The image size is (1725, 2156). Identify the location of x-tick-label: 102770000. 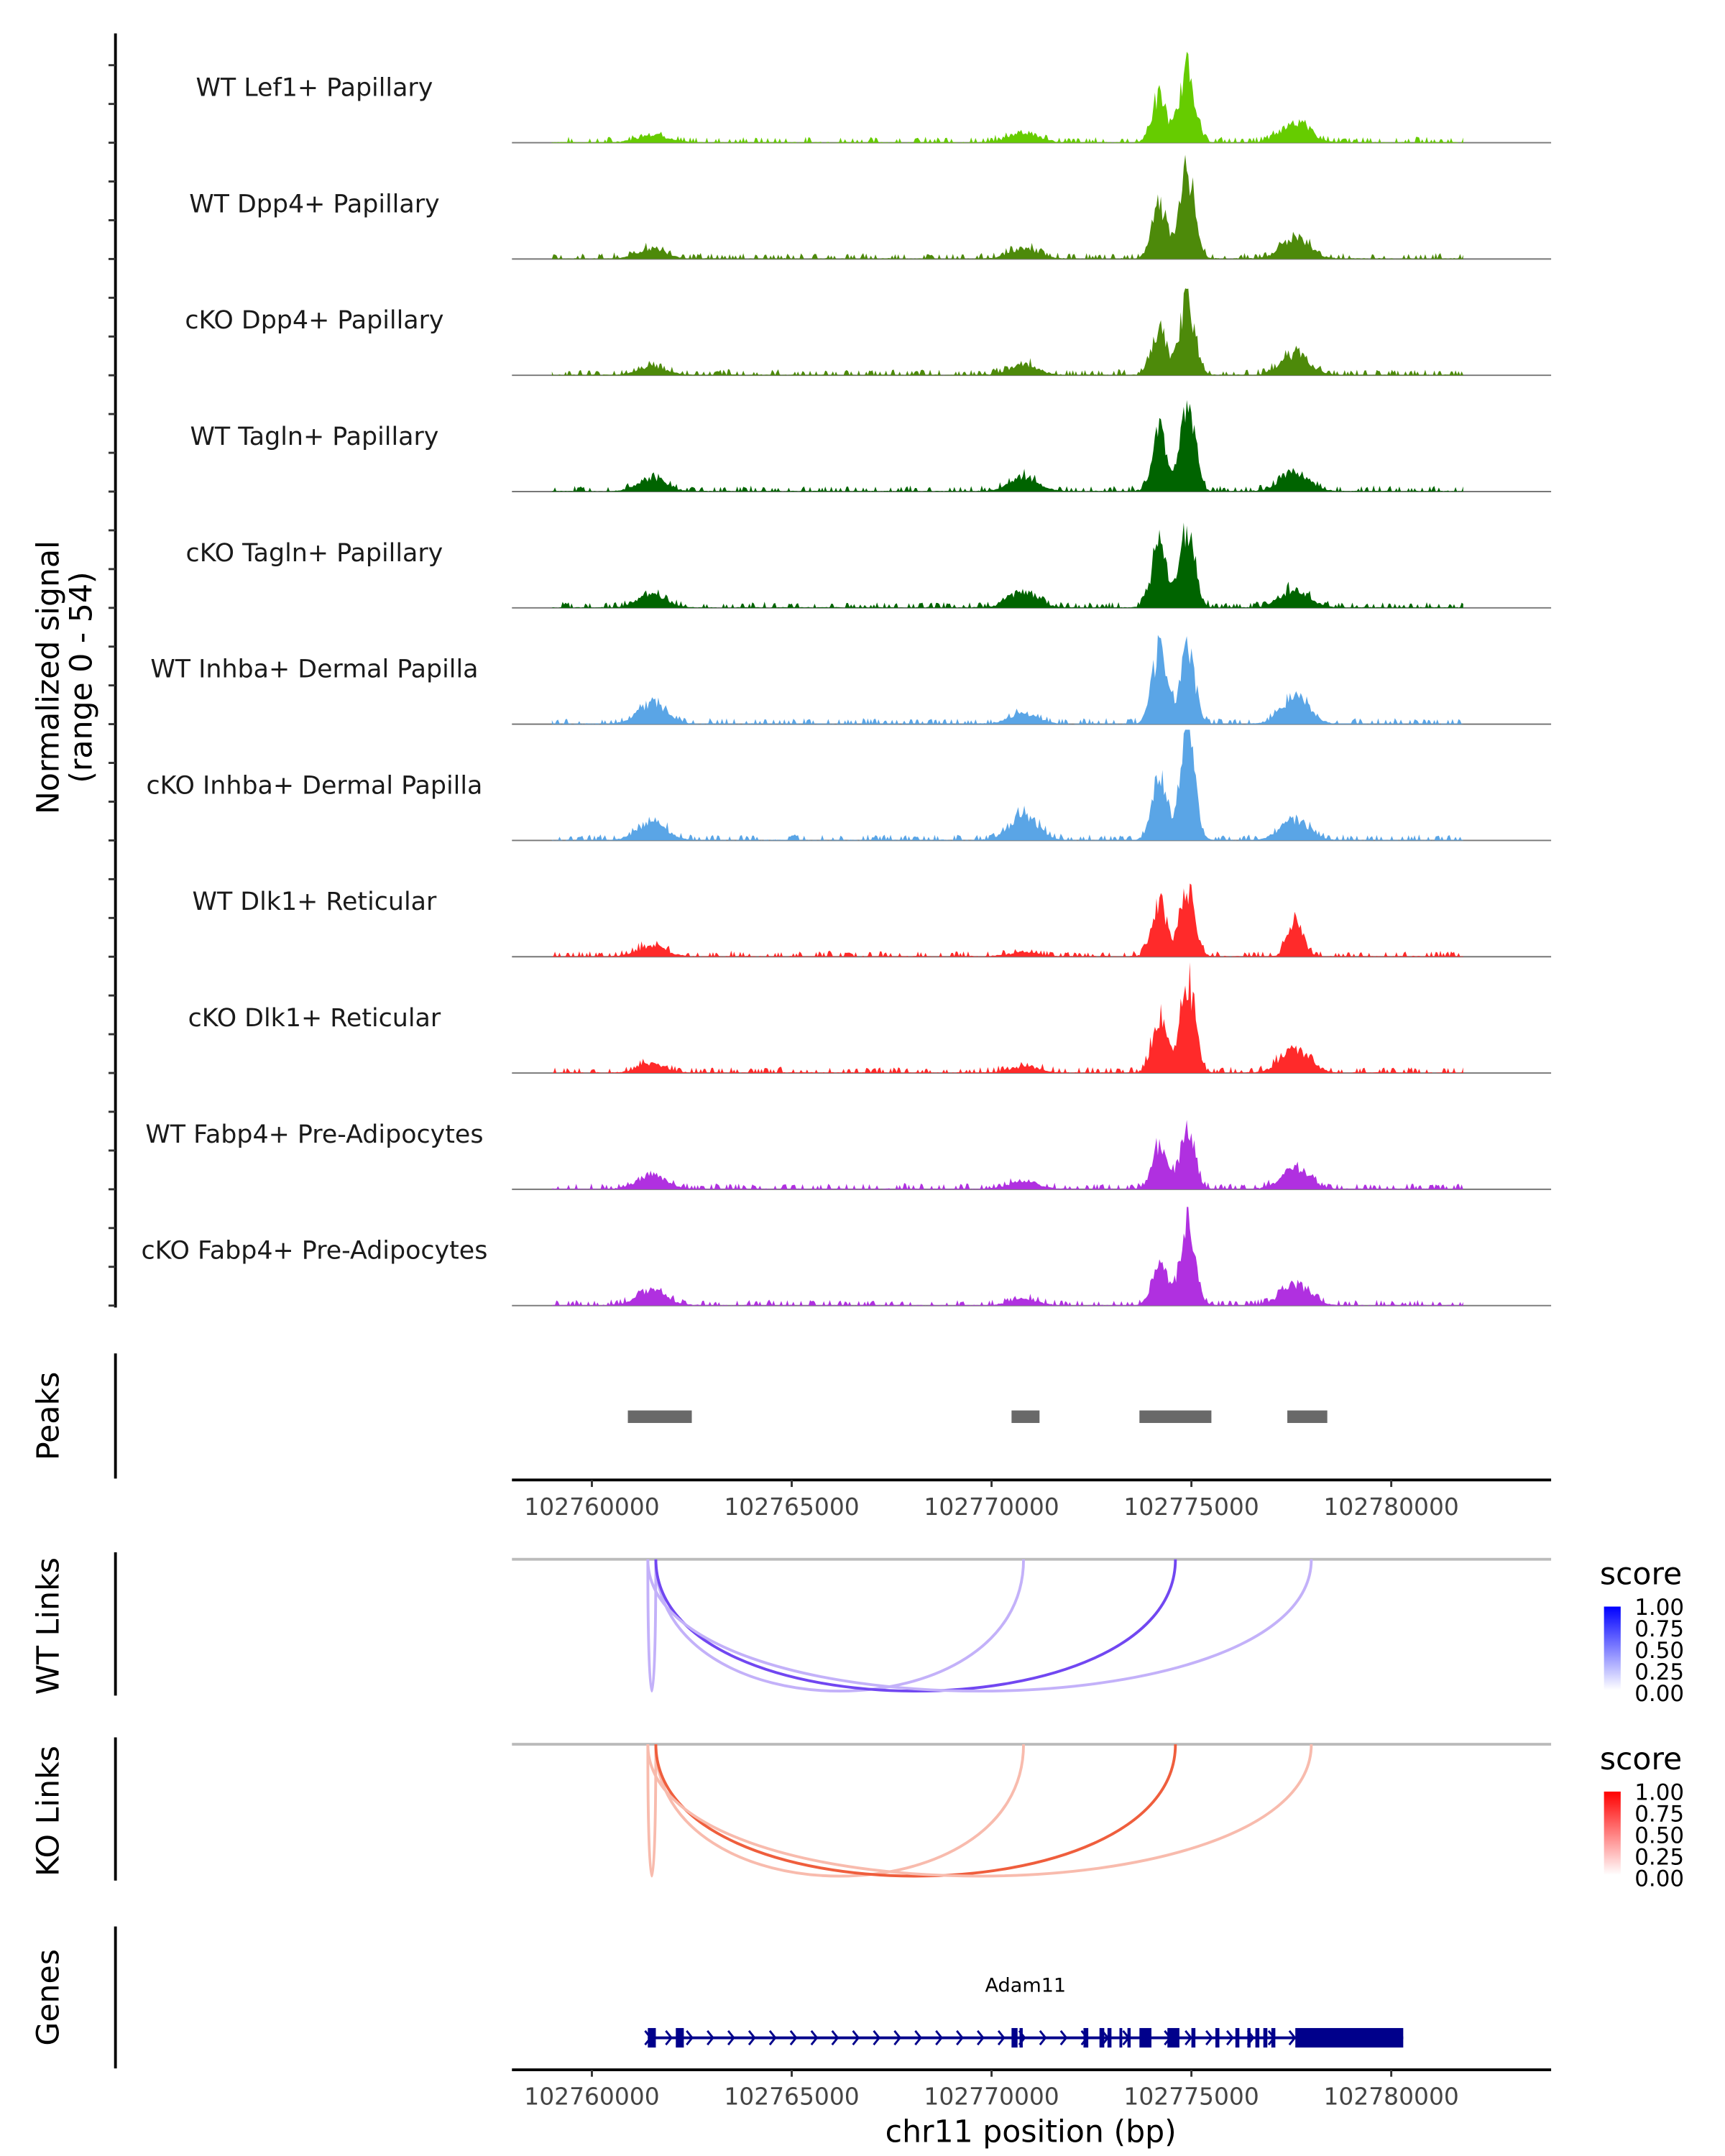
(991, 2096).